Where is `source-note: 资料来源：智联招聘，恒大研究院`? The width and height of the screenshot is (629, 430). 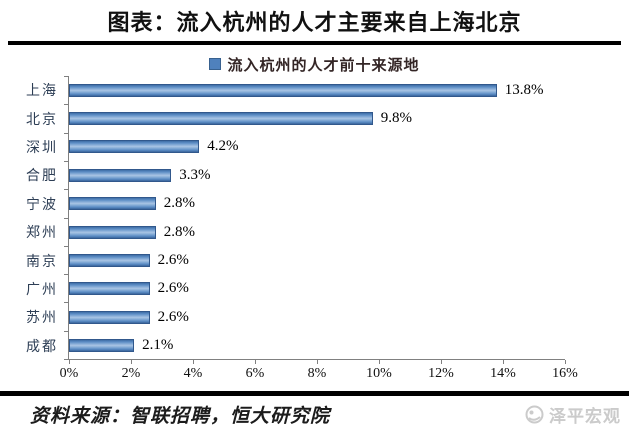 source-note: 资料来源：智联招聘，恒大研究院 is located at coordinates (180, 416).